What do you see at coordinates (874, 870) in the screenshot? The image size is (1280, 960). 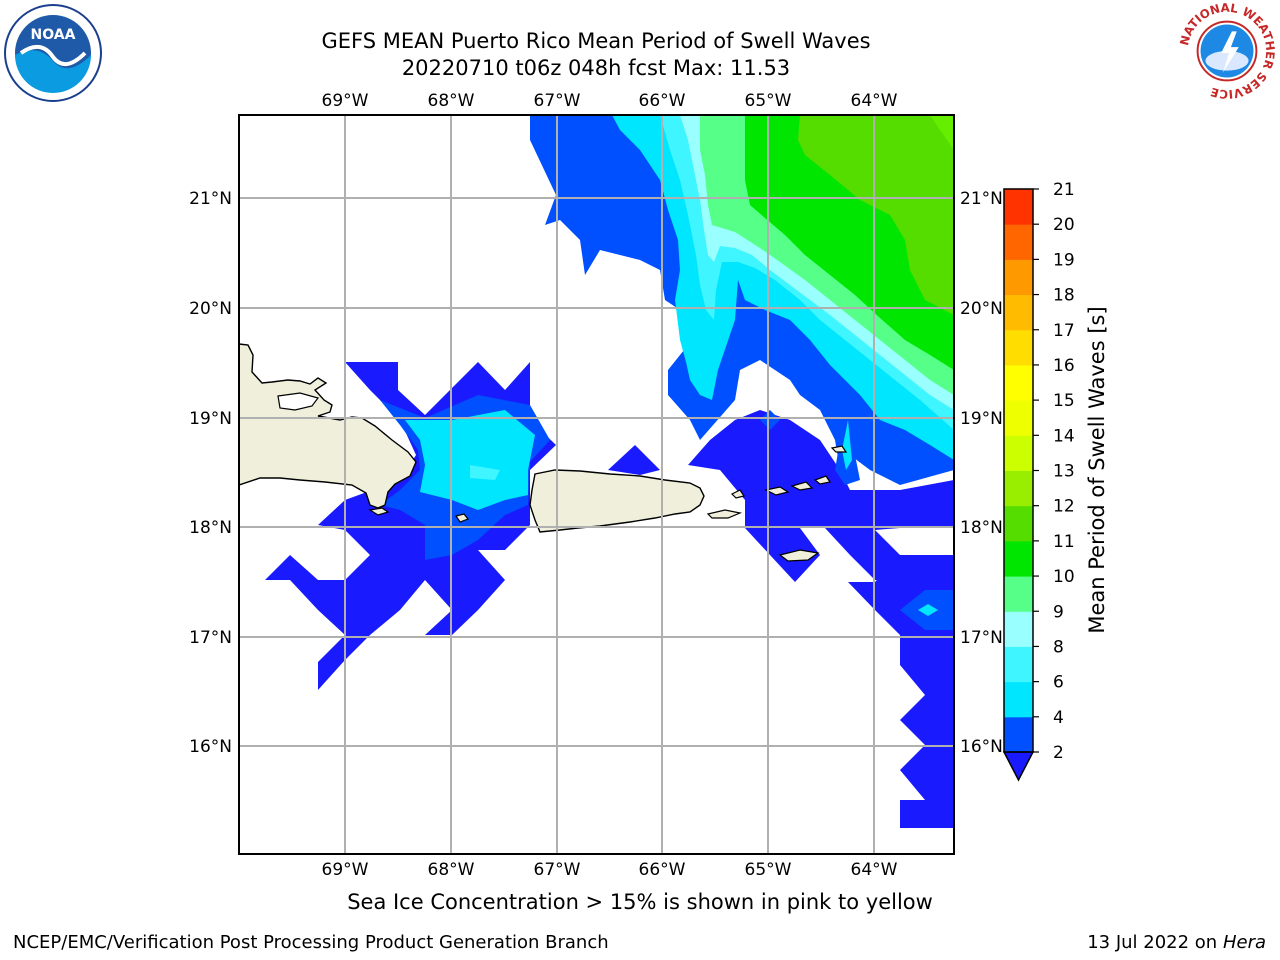 I see `lon-tick-bottom: 64°W` at bounding box center [874, 870].